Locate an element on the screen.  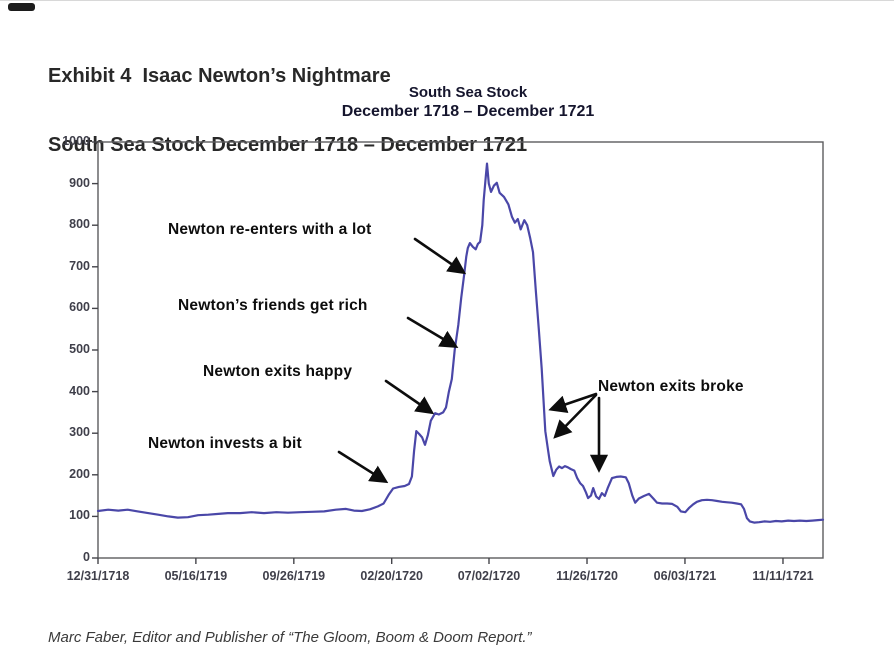
y-tick-label: 700 is located at coordinates (79, 265).